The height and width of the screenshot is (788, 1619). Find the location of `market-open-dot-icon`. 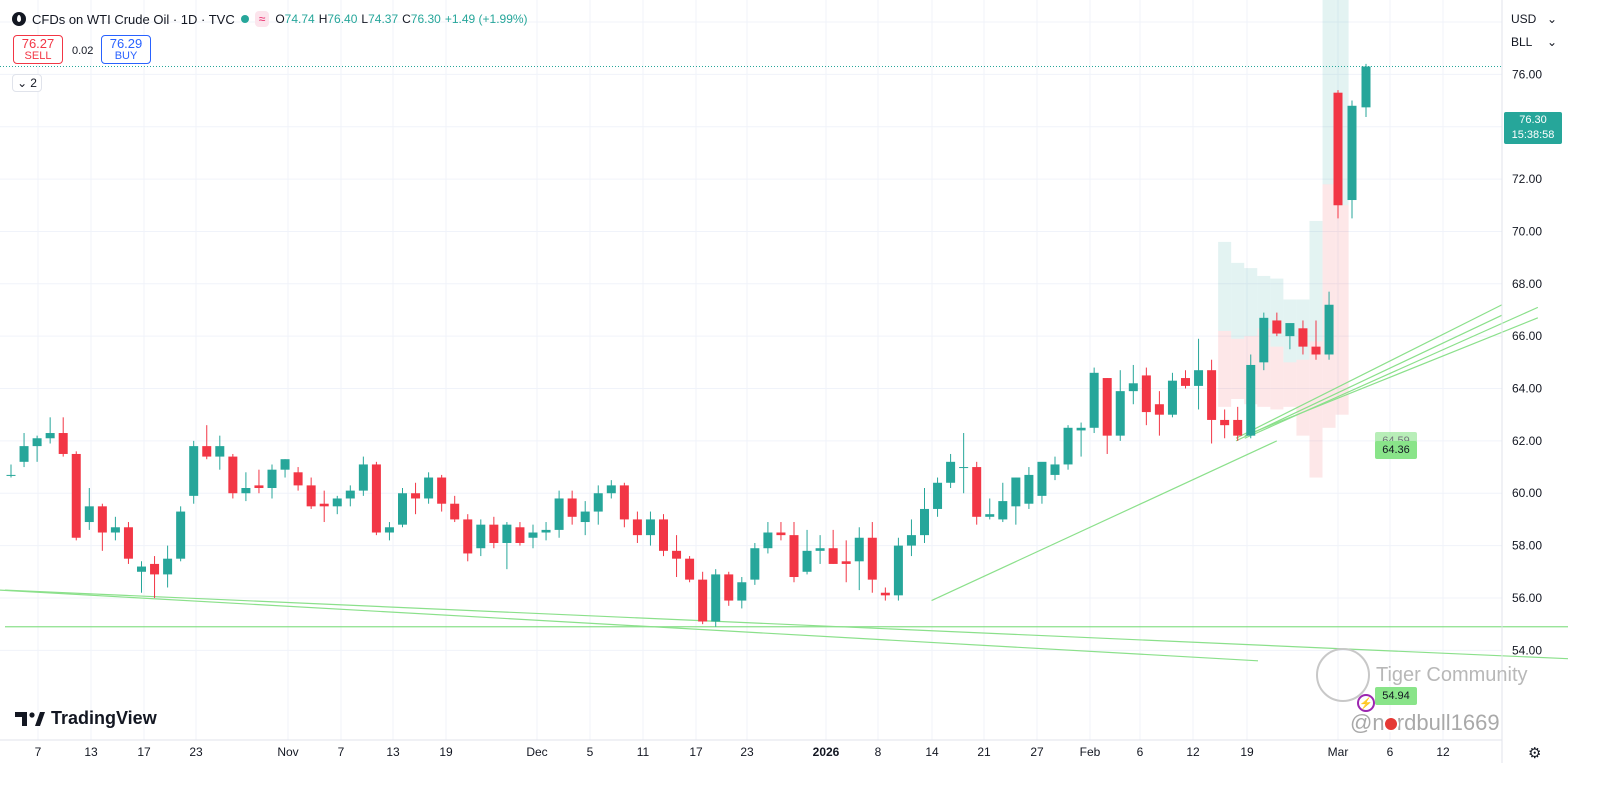

market-open-dot-icon is located at coordinates (244, 19).